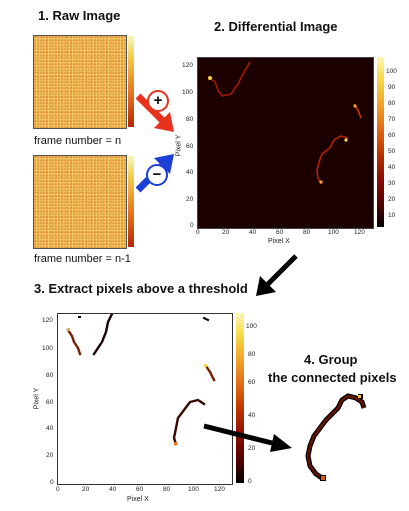  I want to click on diff-cbar-tick: 100, so click(391, 71).